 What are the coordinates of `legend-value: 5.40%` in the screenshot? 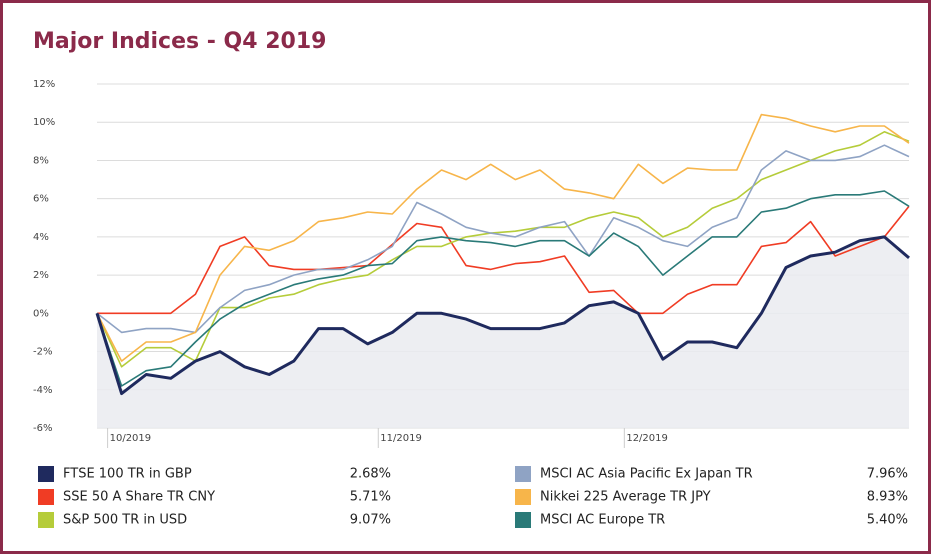 It's located at (887, 520).